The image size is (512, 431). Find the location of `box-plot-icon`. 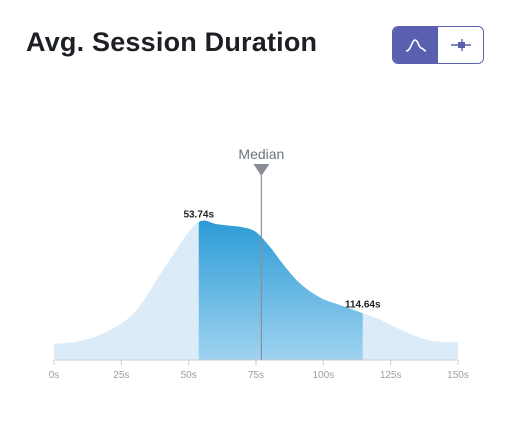

box-plot-icon is located at coordinates (460, 45).